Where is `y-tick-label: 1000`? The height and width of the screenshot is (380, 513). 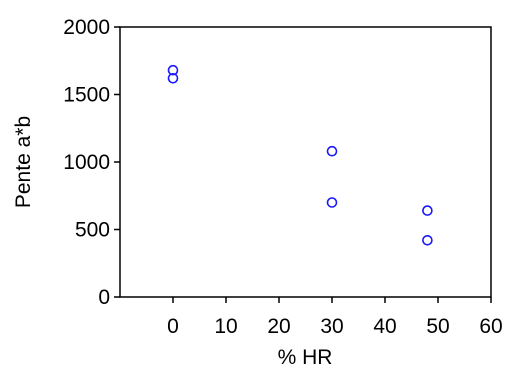 y-tick-label: 1000 is located at coordinates (86, 162).